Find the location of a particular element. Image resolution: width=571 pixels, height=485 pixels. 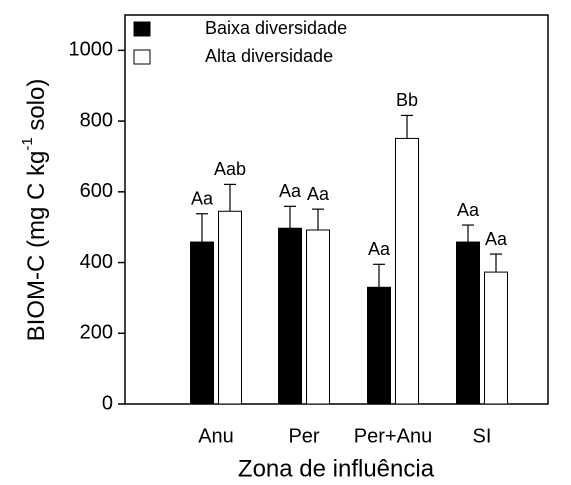

y-axis-title: BIOM-C (mg C kg-1 solo) is located at coordinates (34, 210).